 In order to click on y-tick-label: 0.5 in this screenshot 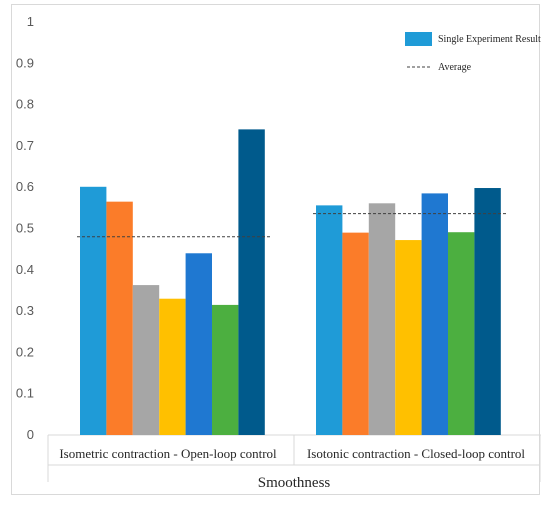, I will do `click(25, 228)`.